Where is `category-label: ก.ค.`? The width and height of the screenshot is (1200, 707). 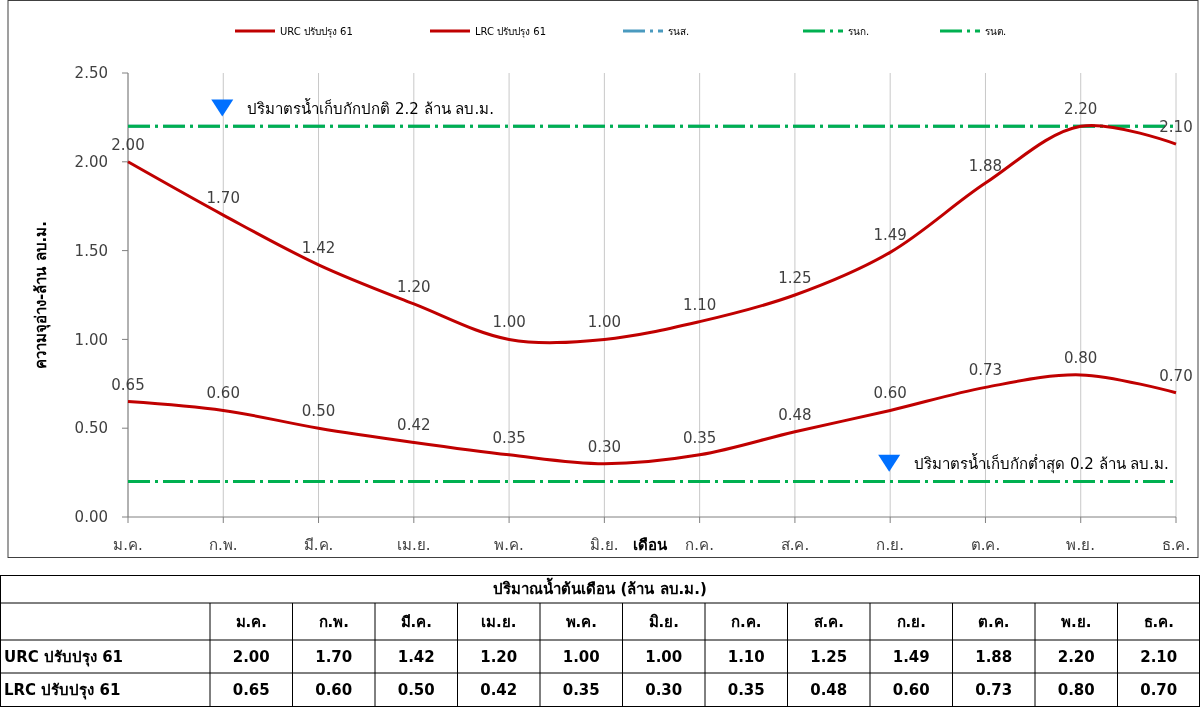
category-label: ก.ค. is located at coordinates (746, 621).